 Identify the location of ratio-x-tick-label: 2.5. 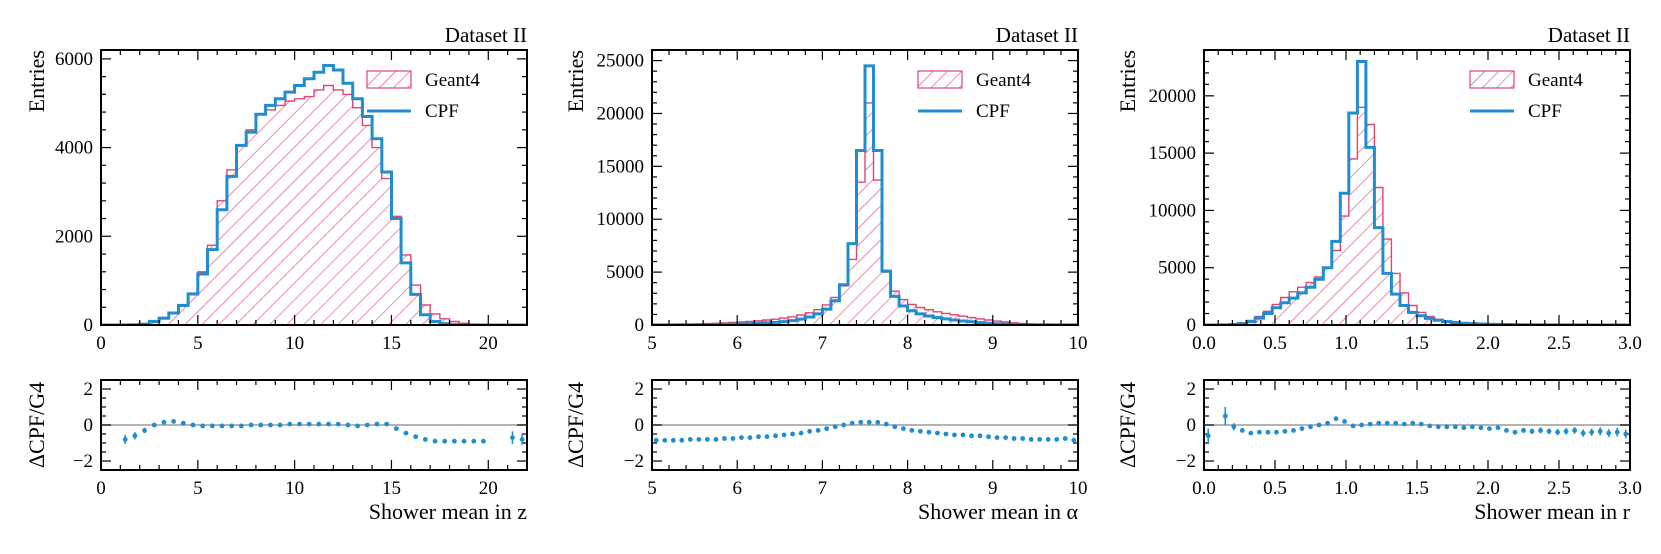
(1559, 488).